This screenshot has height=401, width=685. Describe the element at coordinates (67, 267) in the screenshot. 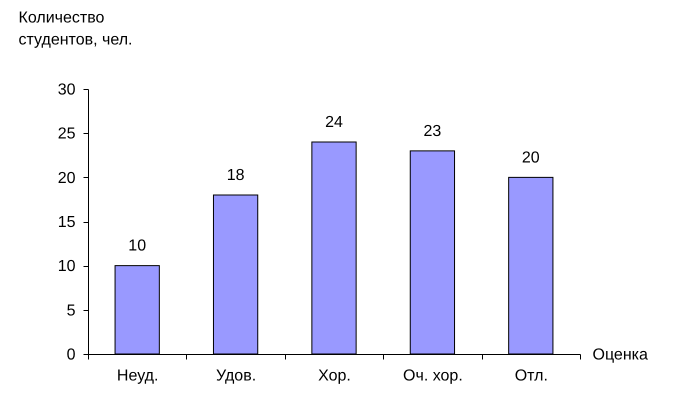

I see `y-tick-label: 10` at that location.